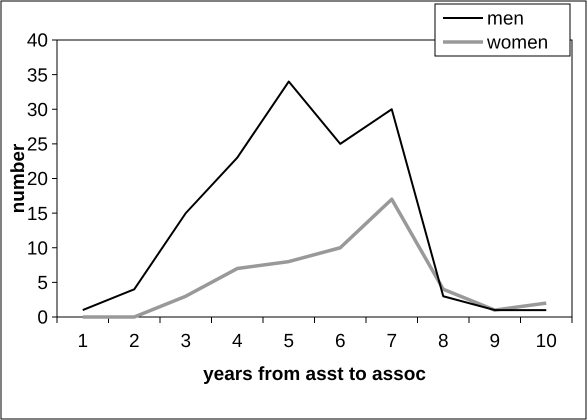  I want to click on x-tick-label: 1, so click(82, 341).